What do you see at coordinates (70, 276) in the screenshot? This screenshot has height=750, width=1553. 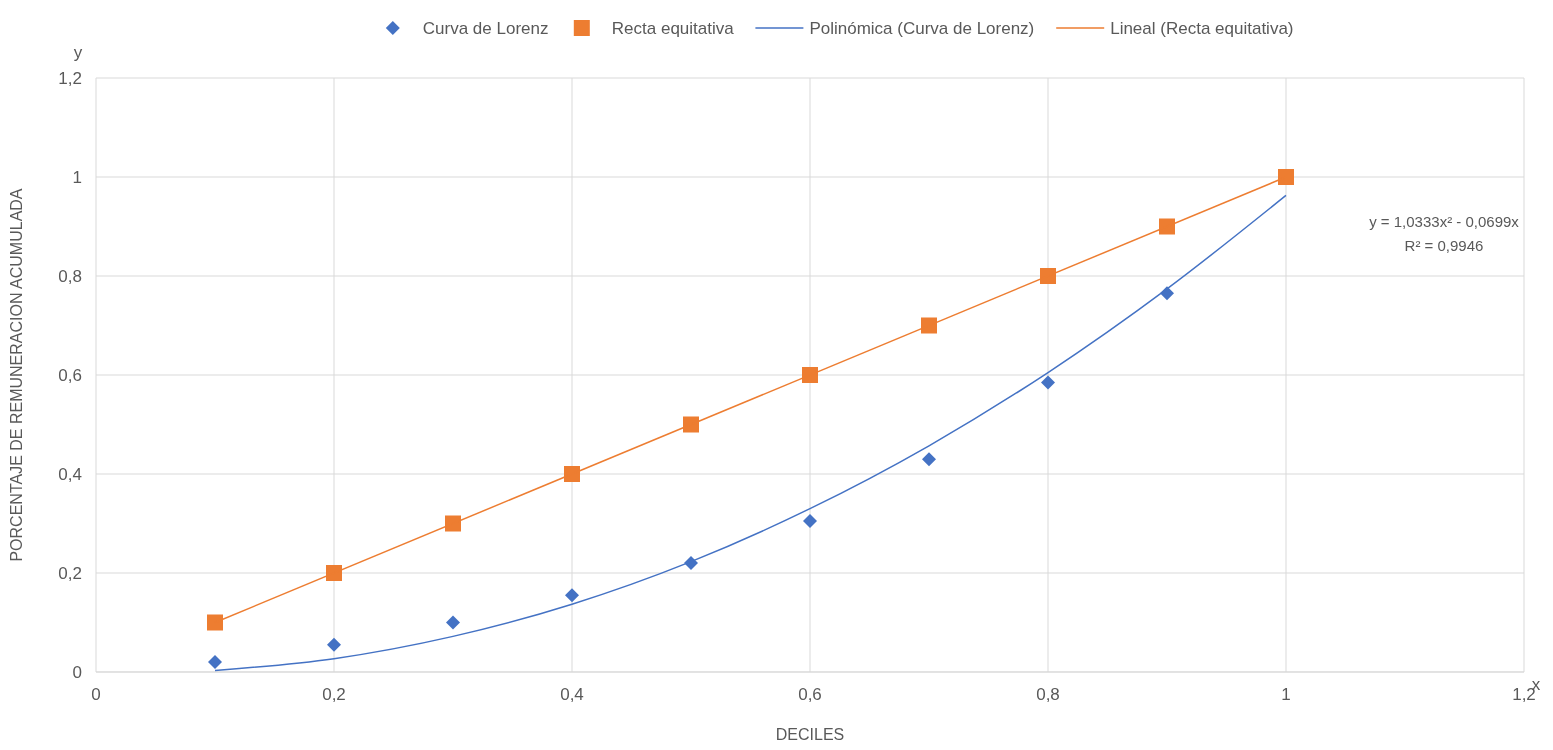 I see `y-tick-label: 0,8` at bounding box center [70, 276].